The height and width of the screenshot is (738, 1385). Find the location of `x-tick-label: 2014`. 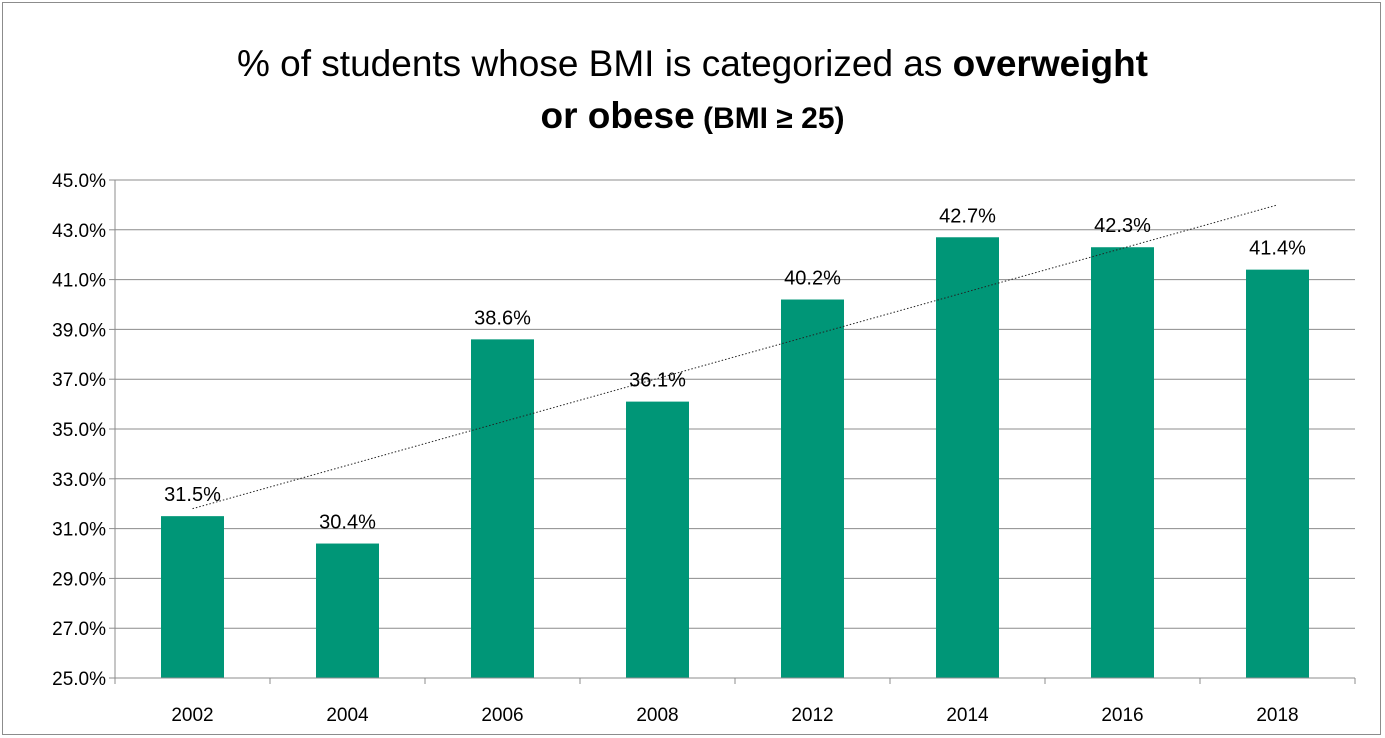

x-tick-label: 2014 is located at coordinates (967, 715).